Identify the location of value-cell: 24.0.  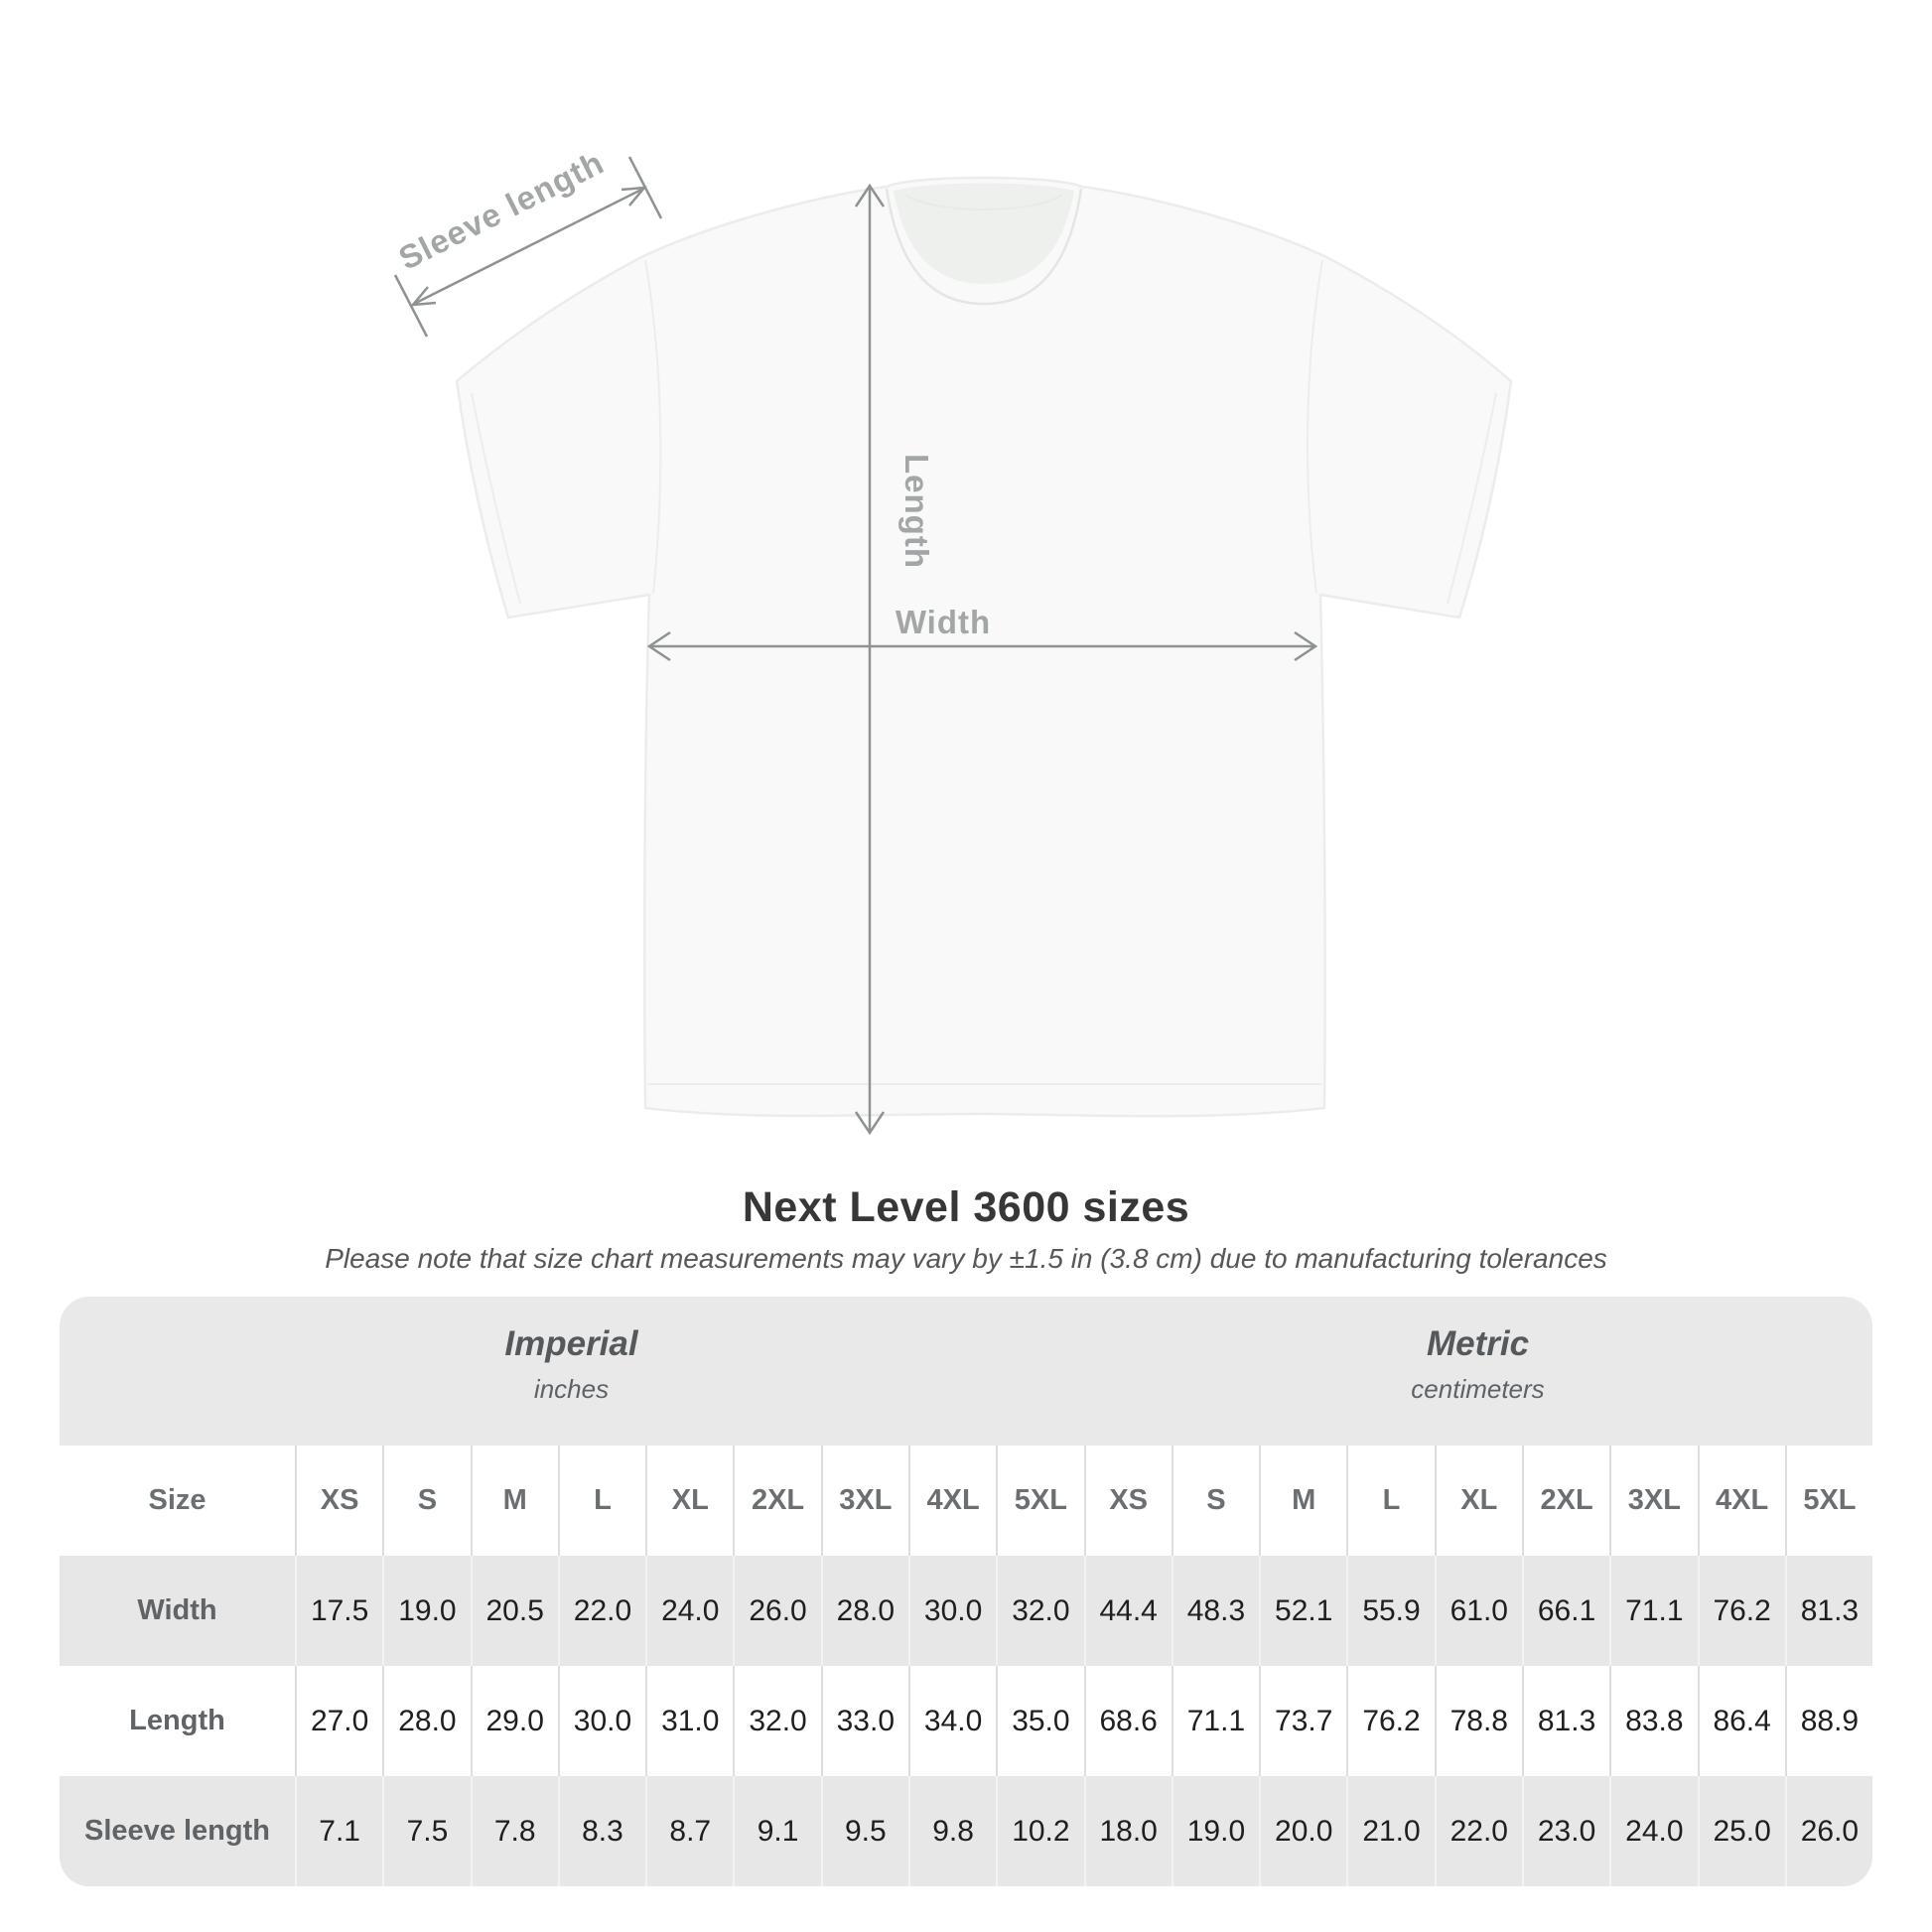
(1653, 1831).